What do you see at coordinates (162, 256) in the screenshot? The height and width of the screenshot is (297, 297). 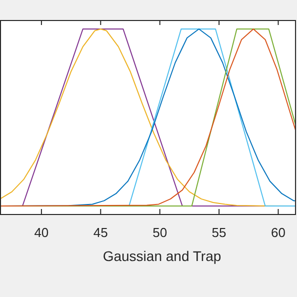 I see `x-axis-title: Gaussian and Trap` at bounding box center [162, 256].